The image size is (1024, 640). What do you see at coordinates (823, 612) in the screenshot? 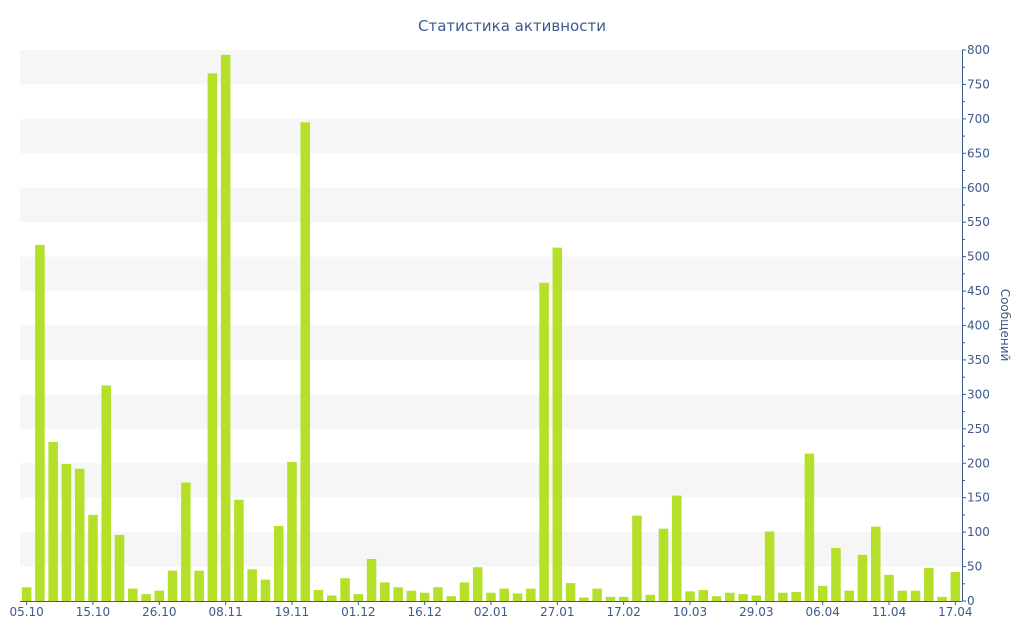
I see `x-tick-label: 06.04` at bounding box center [823, 612].